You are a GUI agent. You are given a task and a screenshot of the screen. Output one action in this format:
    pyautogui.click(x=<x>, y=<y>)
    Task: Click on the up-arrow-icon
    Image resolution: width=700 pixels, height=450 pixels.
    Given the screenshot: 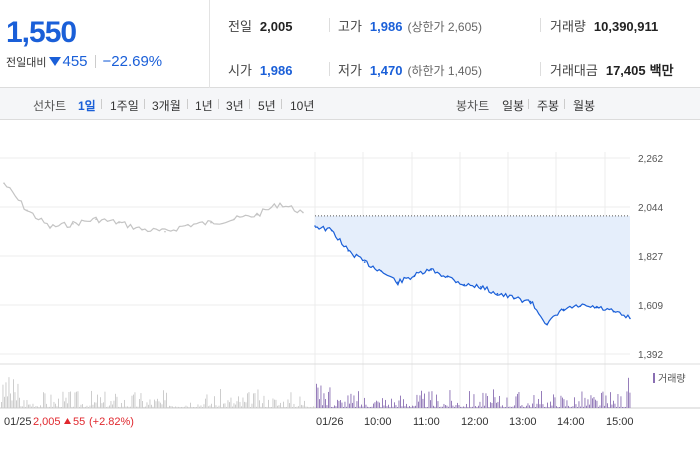 What is the action you would take?
    pyautogui.click(x=67, y=421)
    